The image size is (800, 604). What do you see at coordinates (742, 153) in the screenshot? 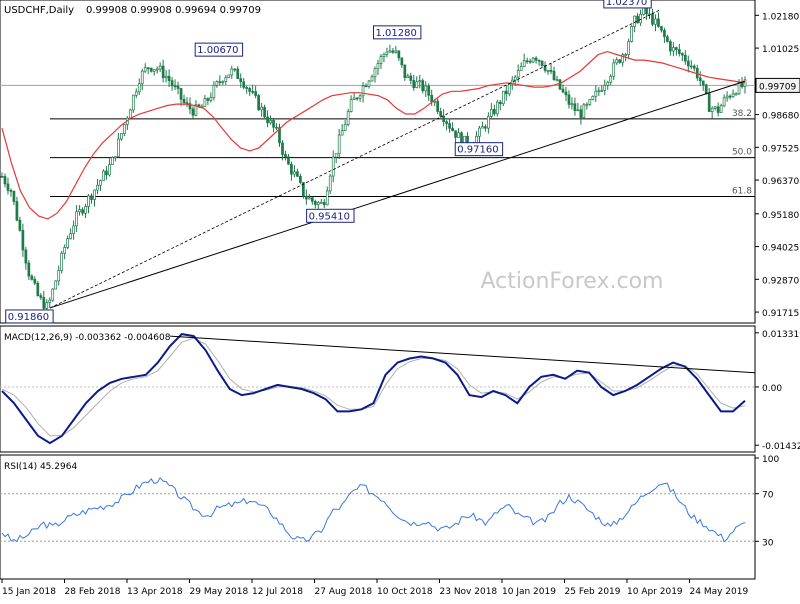
I see `fib-label-1: 50.0` at bounding box center [742, 153].